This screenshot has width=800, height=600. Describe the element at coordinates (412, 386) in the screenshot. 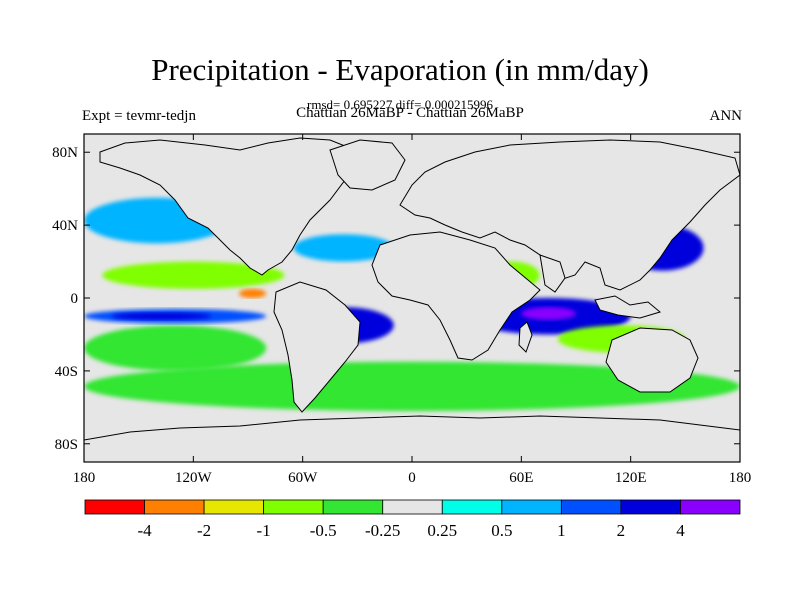

I see `field-region-southern-storm-track` at that location.